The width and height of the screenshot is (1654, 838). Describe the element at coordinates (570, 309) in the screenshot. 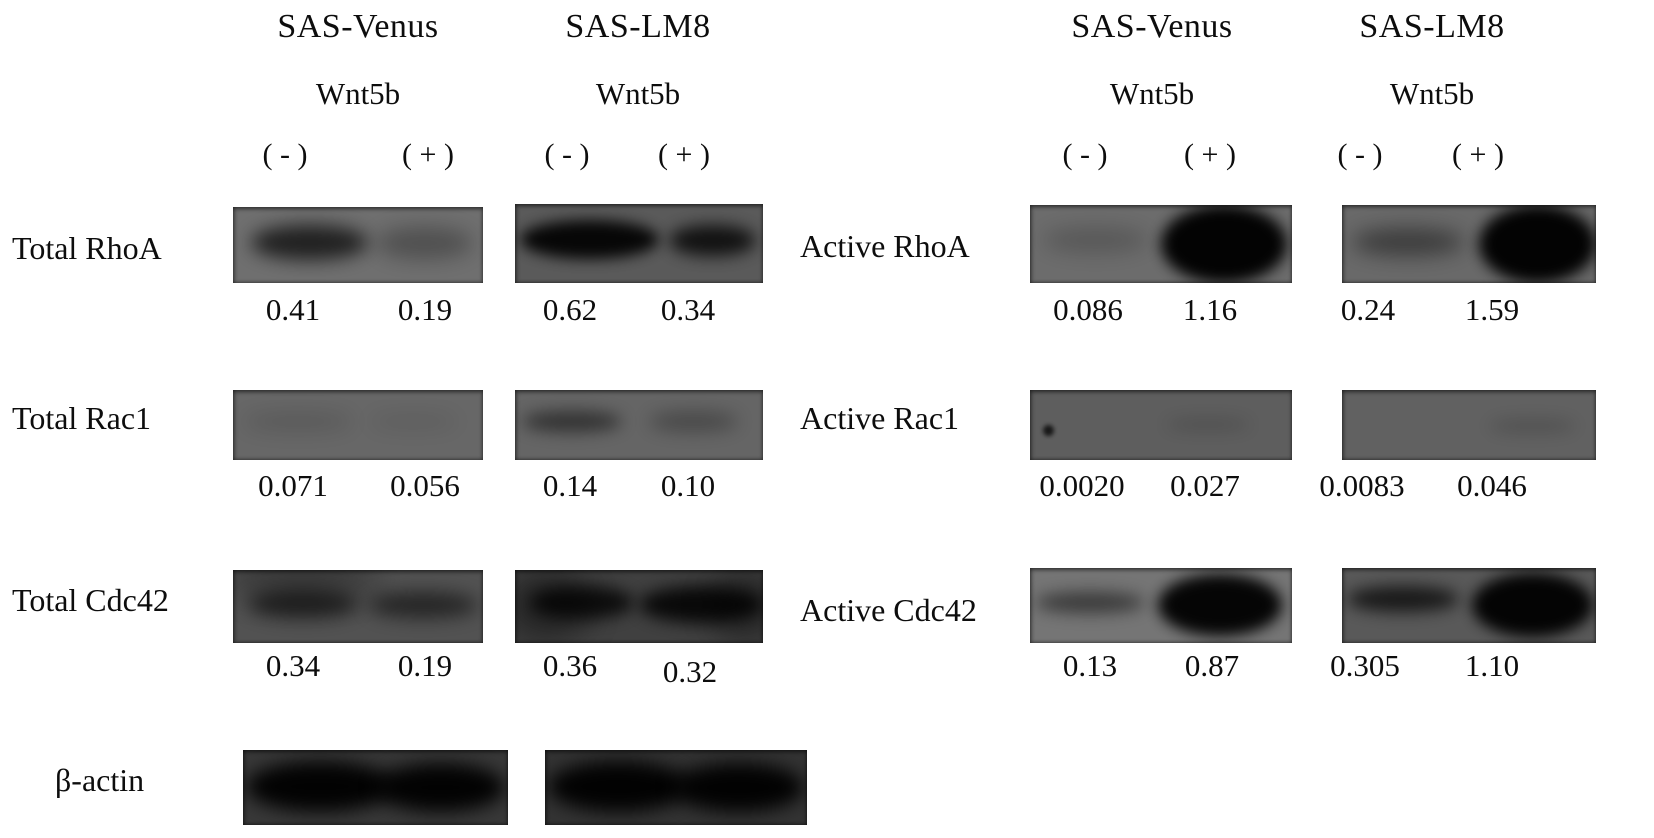

I see `densitometry-value: 0.62` at that location.